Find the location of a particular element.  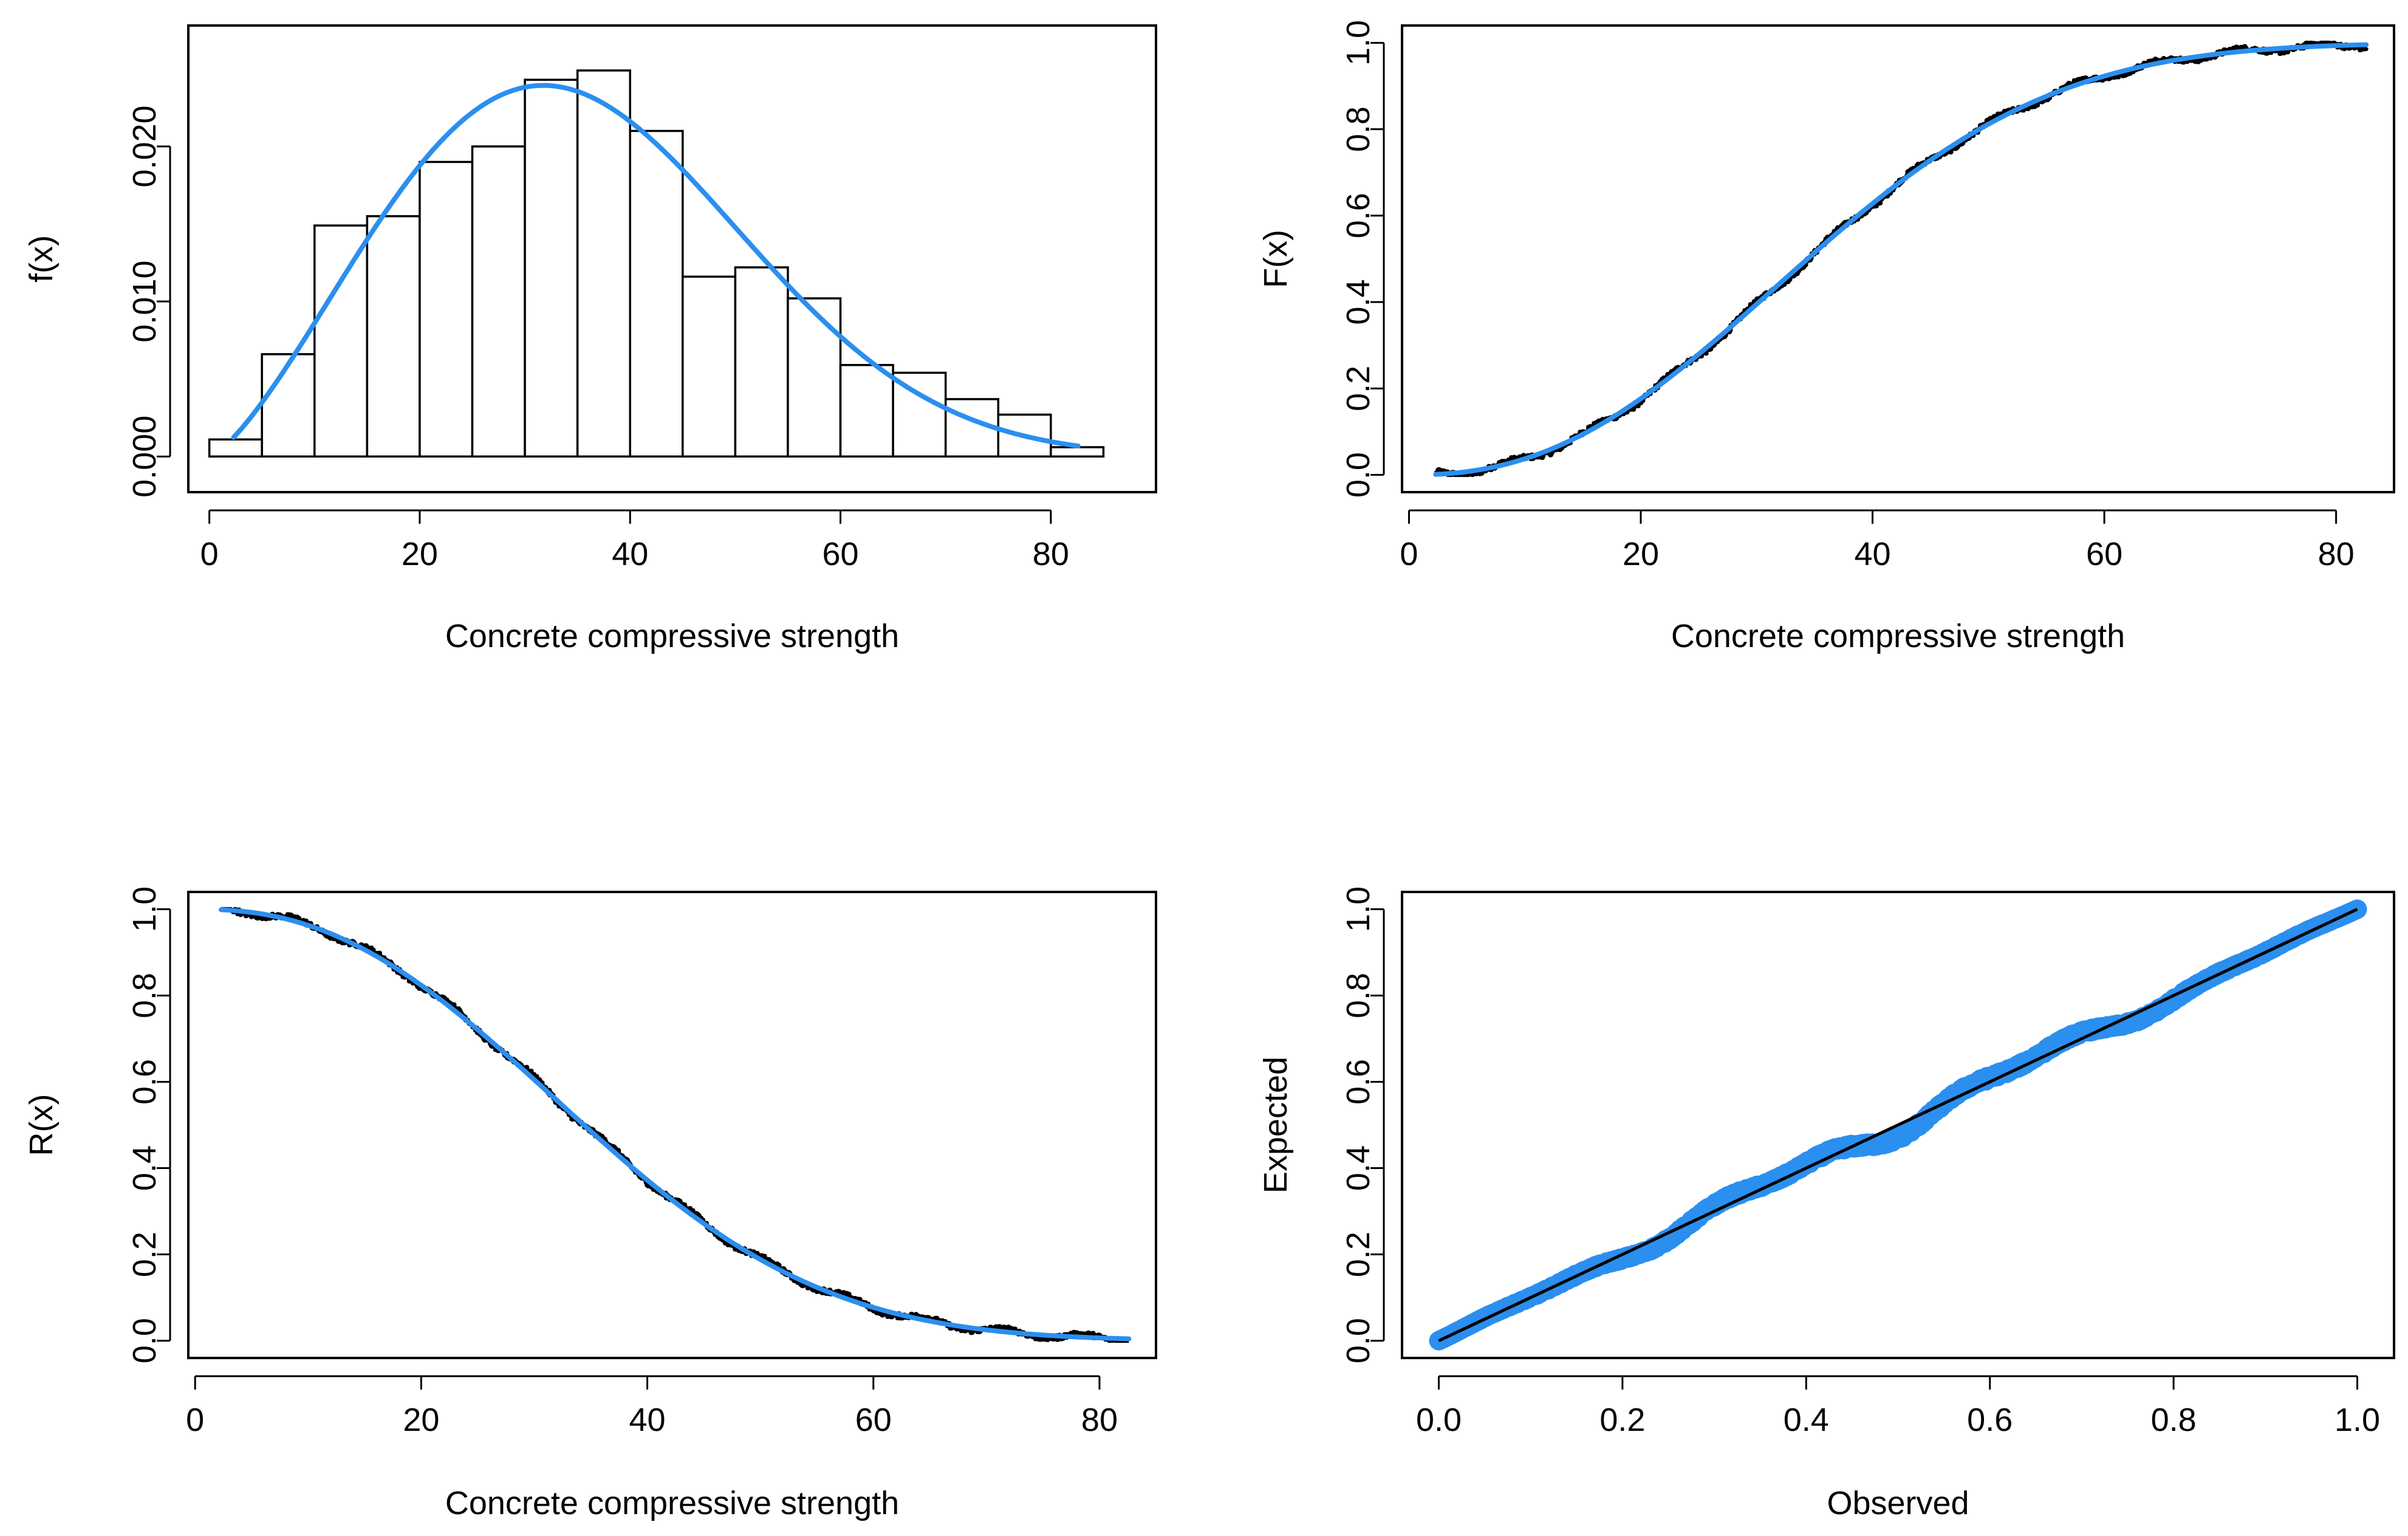

density-fit-curve is located at coordinates (656, 266).